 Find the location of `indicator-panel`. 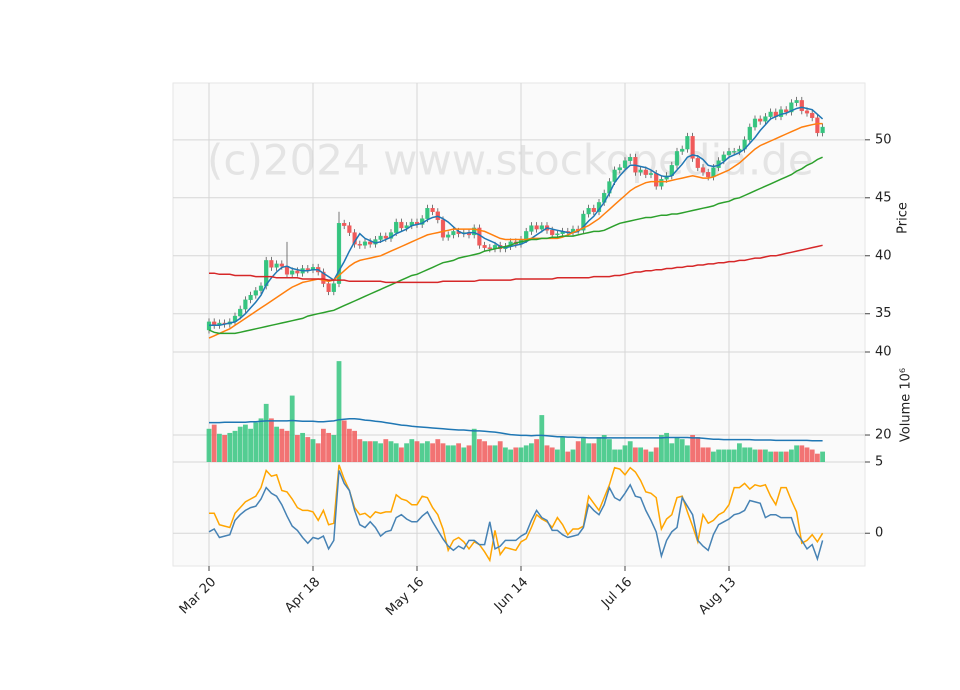

indicator-panel is located at coordinates (519, 514).